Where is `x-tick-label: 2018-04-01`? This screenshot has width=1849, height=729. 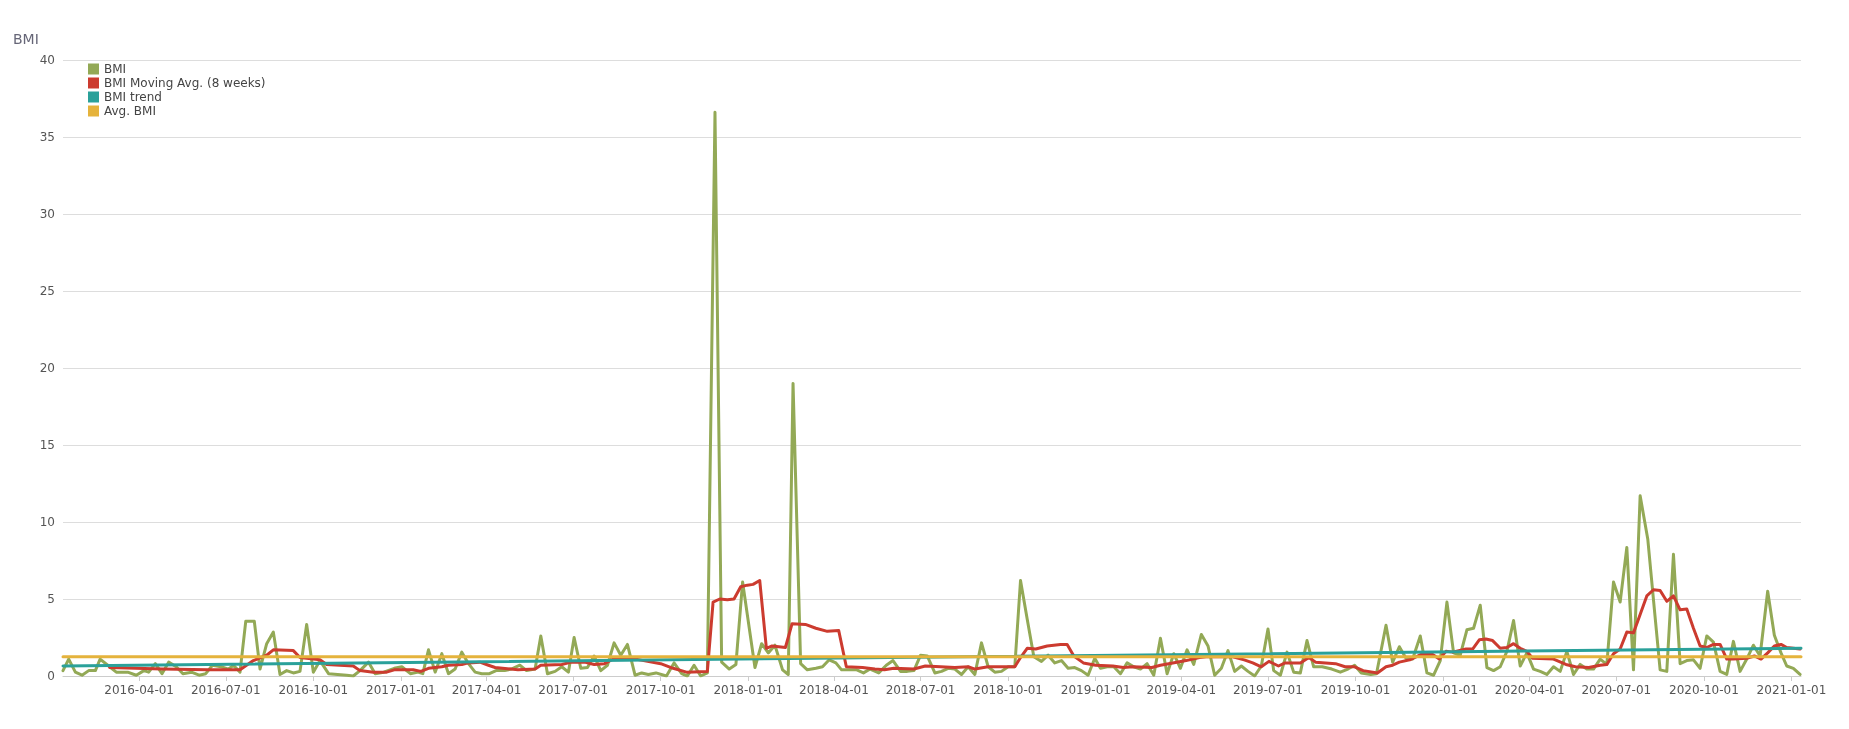 x-tick-label: 2018-04-01 is located at coordinates (834, 690).